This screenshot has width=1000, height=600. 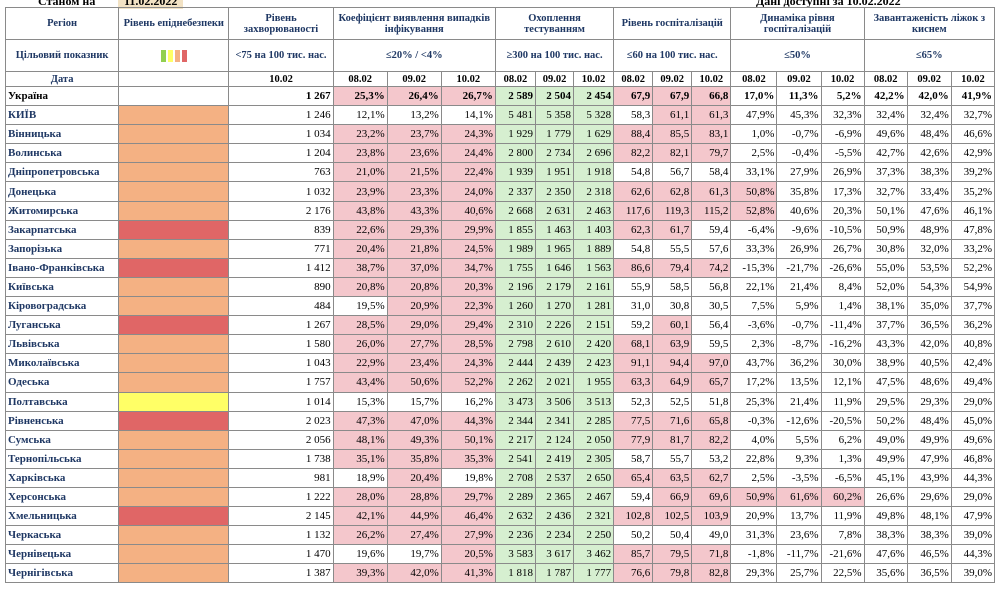 I want to click on dyn-cell: -6,9%, so click(x=842, y=134).